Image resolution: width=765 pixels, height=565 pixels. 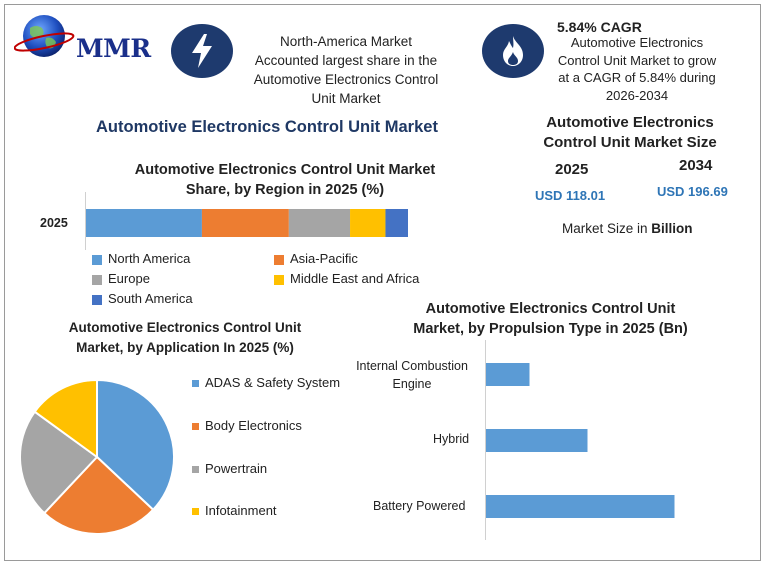 What do you see at coordinates (85, 221) in the screenshot?
I see `region-axis-line` at bounding box center [85, 221].